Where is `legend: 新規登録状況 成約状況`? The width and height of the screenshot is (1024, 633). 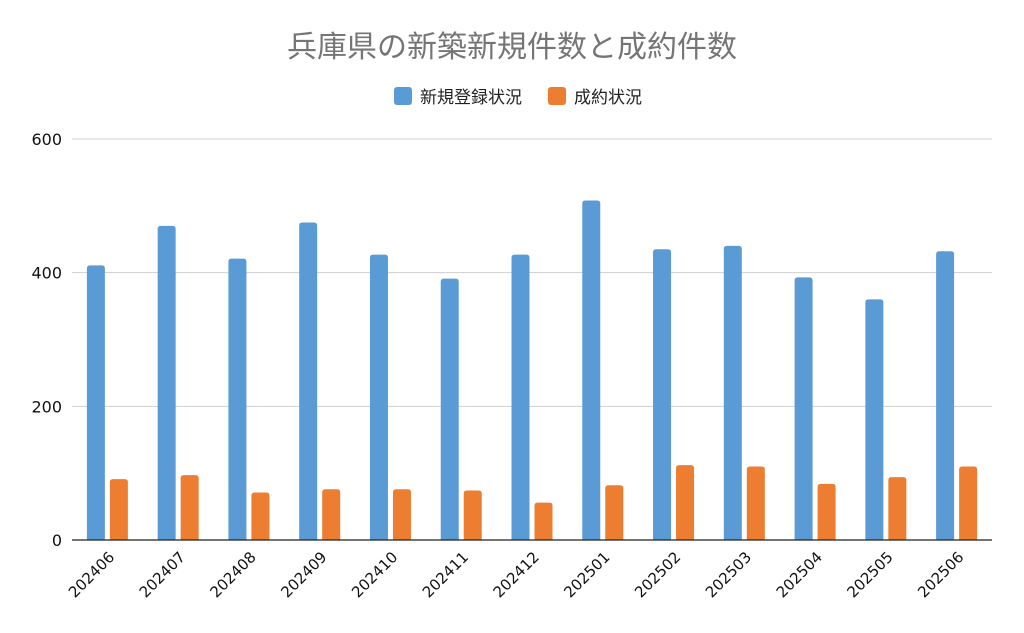 legend: 新規登録状況 成約状況 is located at coordinates (518, 97).